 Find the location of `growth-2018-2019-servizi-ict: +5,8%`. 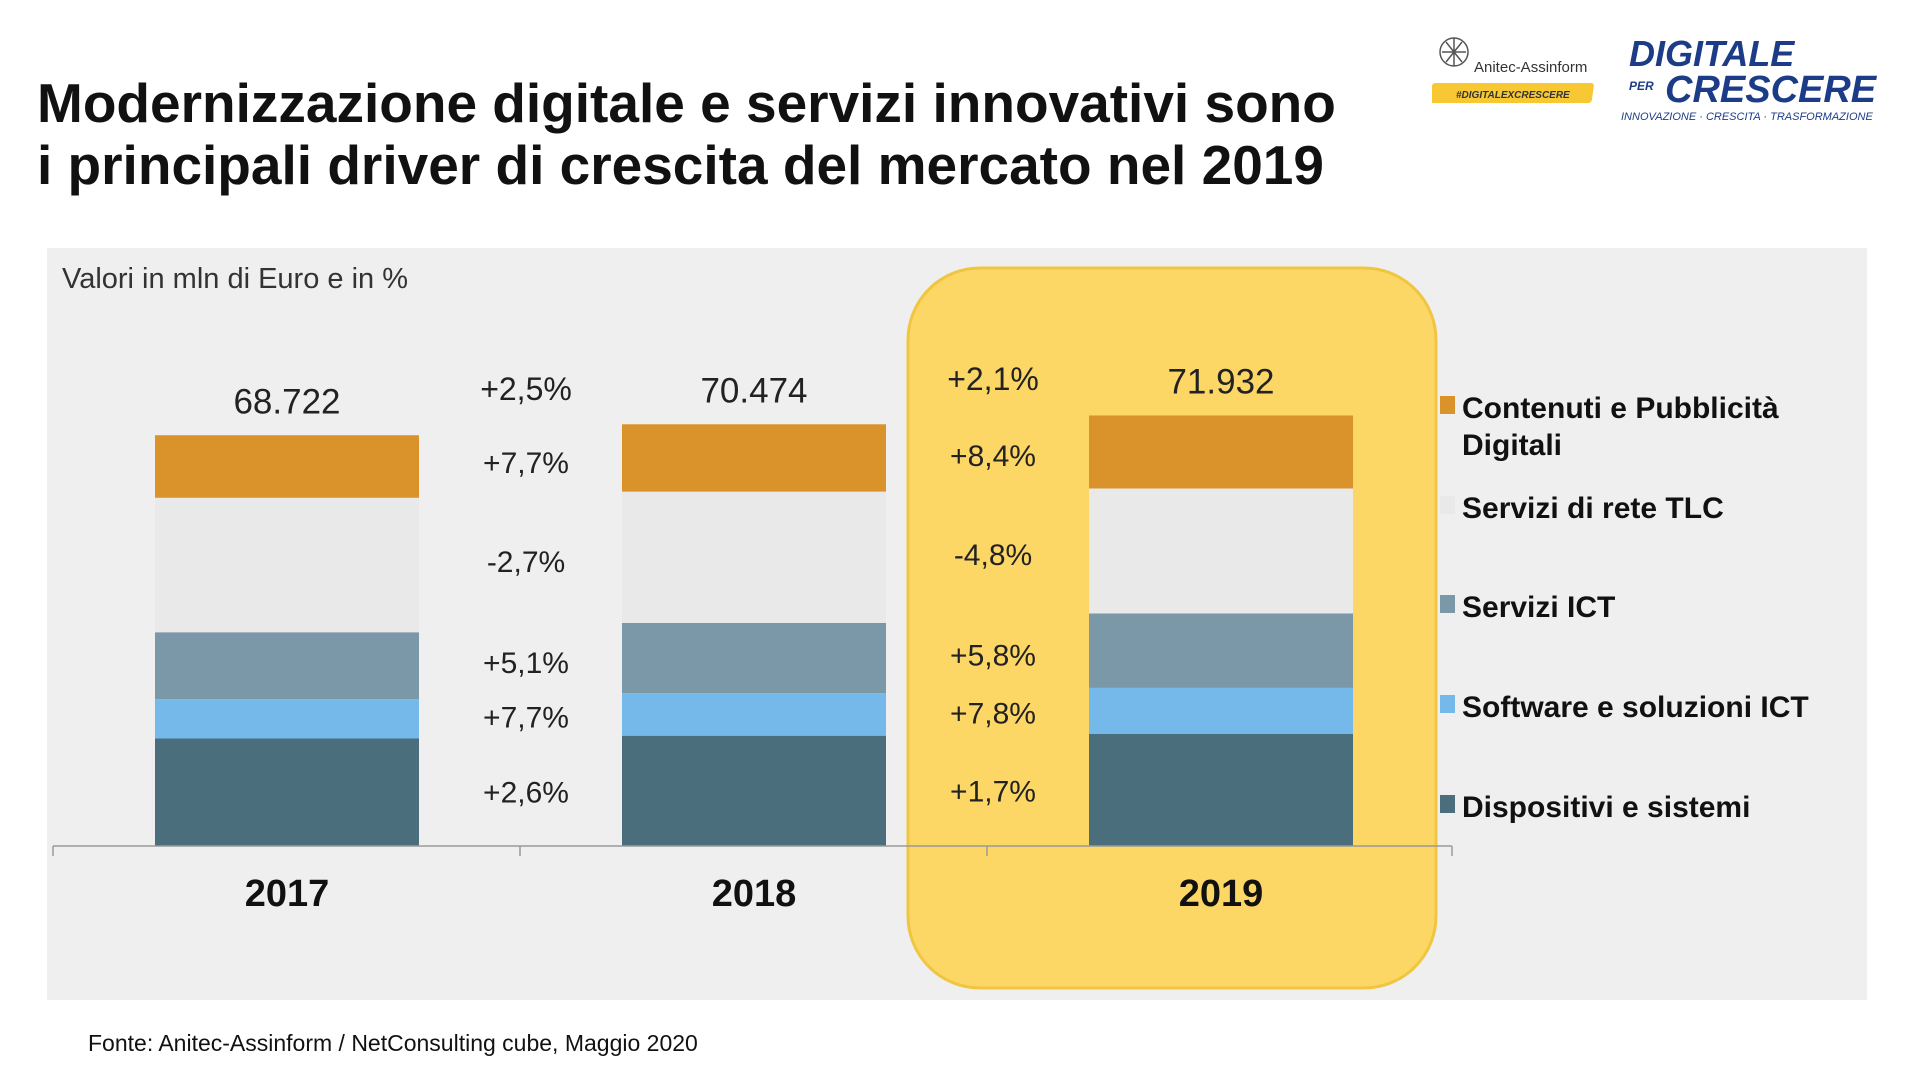

growth-2018-2019-servizi-ict: +5,8% is located at coordinates (993, 655).